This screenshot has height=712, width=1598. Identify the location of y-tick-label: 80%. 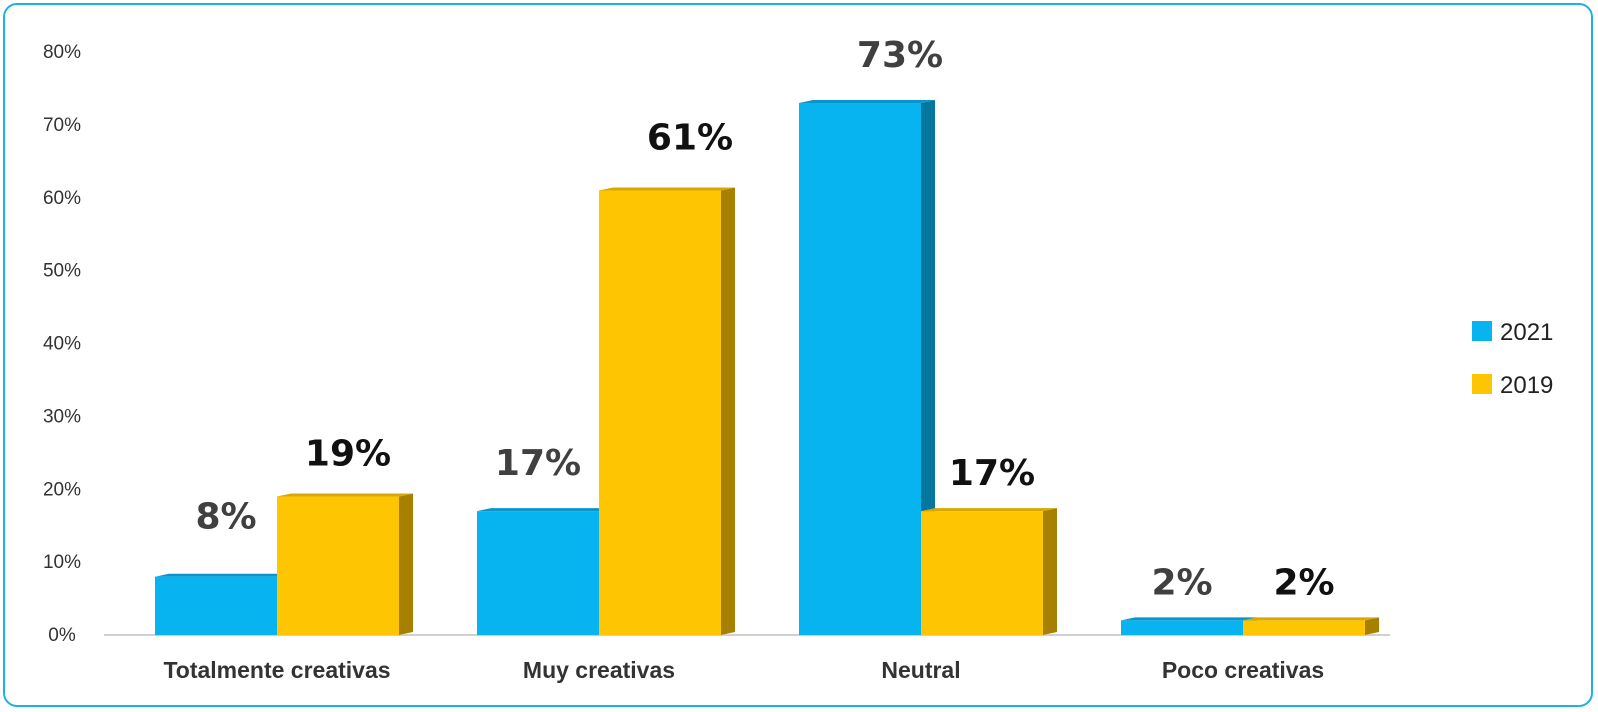
(62, 52).